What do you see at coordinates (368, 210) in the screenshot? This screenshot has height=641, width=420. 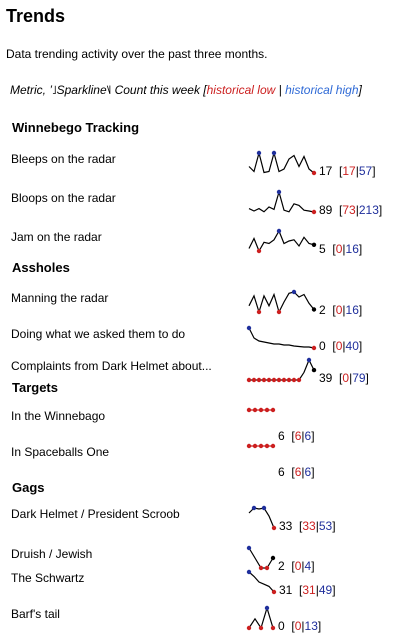 I see `historical-high: 213` at bounding box center [368, 210].